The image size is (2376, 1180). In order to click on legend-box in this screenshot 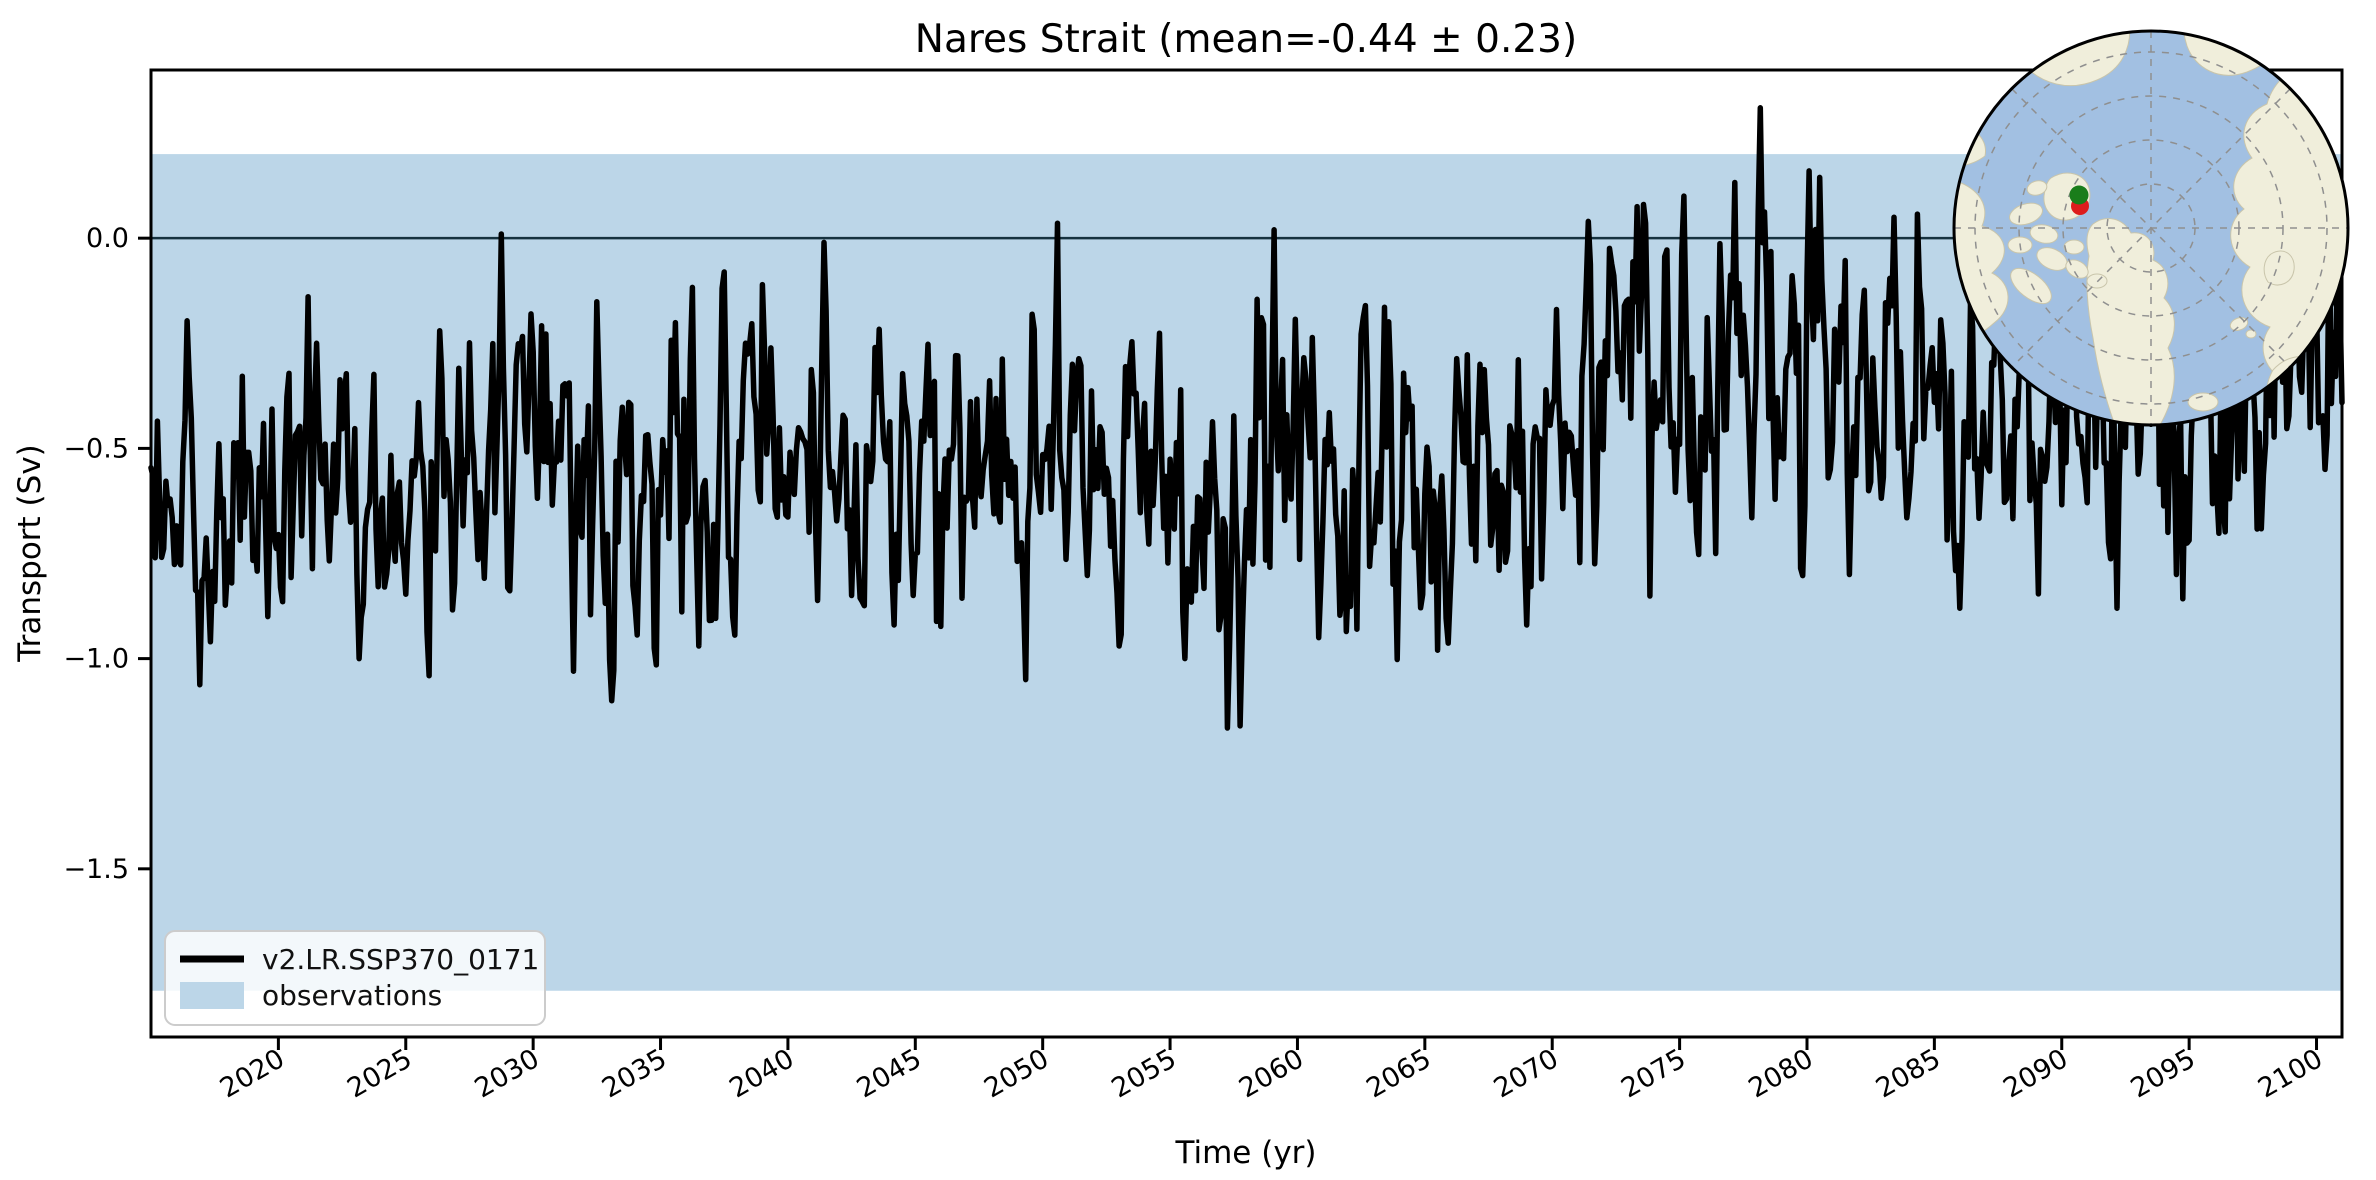, I will do `click(355, 978)`.